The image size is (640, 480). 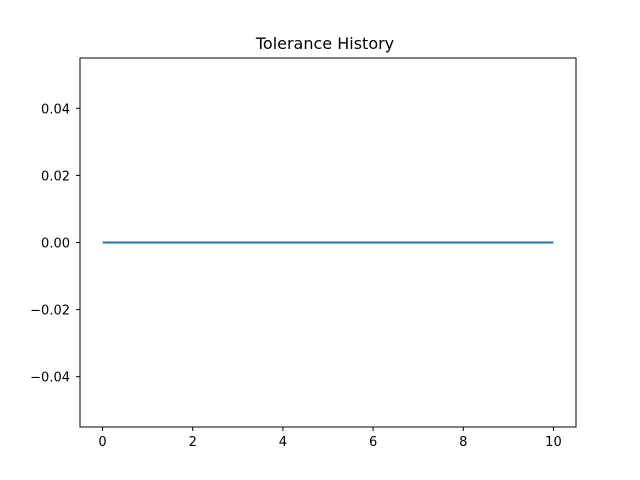 I want to click on x-tick-label: 2, so click(x=193, y=442).